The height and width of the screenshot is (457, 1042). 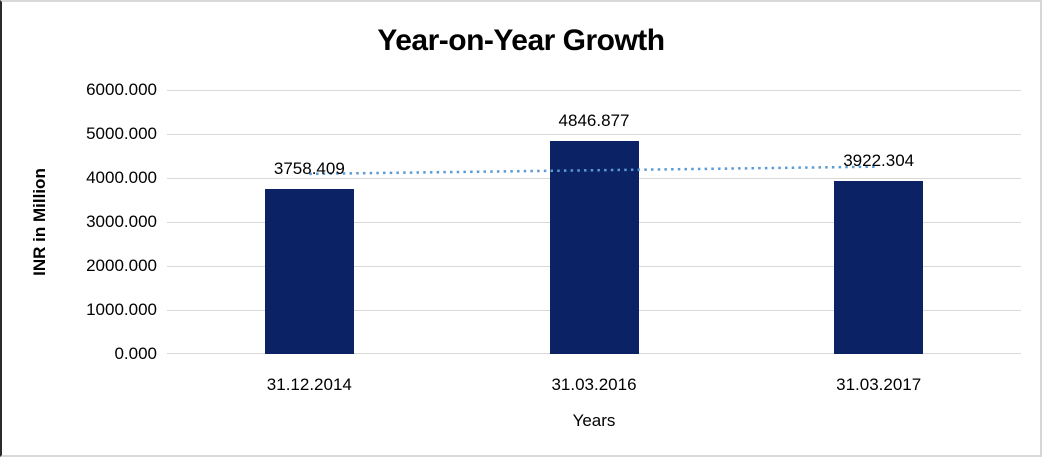 What do you see at coordinates (879, 161) in the screenshot?
I see `bar-value-label: 3922.304` at bounding box center [879, 161].